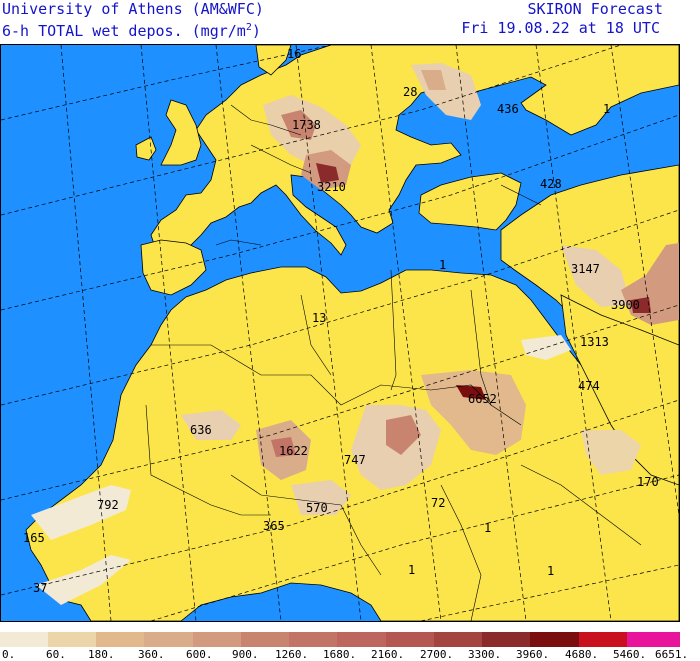 The width and height of the screenshot is (700, 661). Describe the element at coordinates (108, 505) in the screenshot. I see `value-label: 792` at that location.